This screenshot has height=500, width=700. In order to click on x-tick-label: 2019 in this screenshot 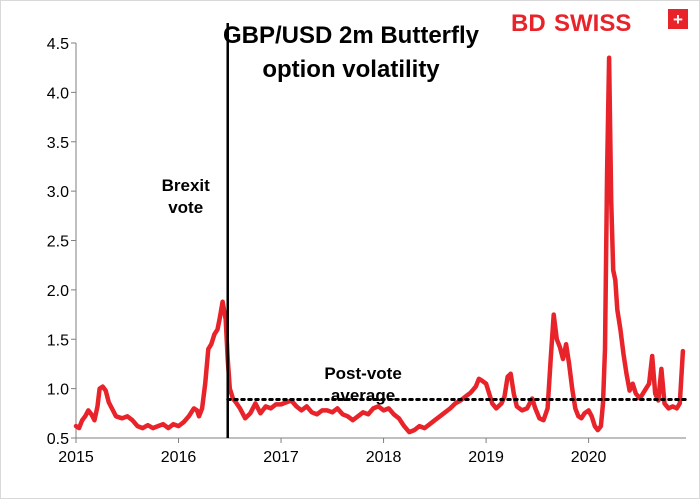, I will do `click(486, 457)`.